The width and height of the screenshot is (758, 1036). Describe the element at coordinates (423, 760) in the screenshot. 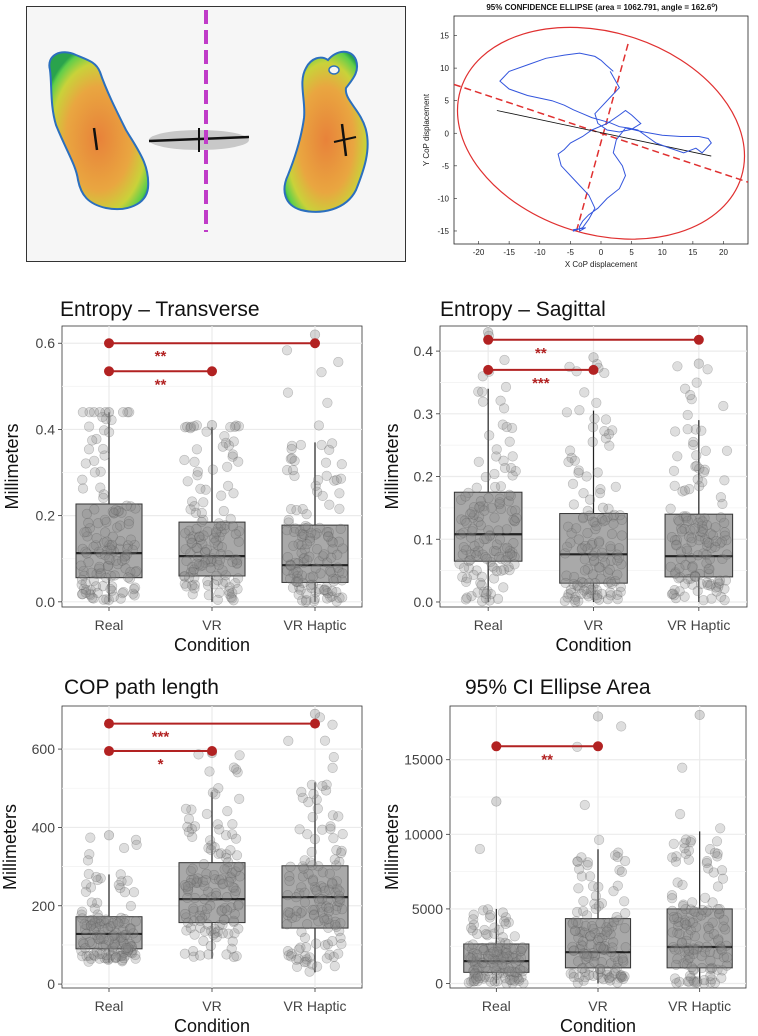

I see `y-tick-label: 15000` at that location.